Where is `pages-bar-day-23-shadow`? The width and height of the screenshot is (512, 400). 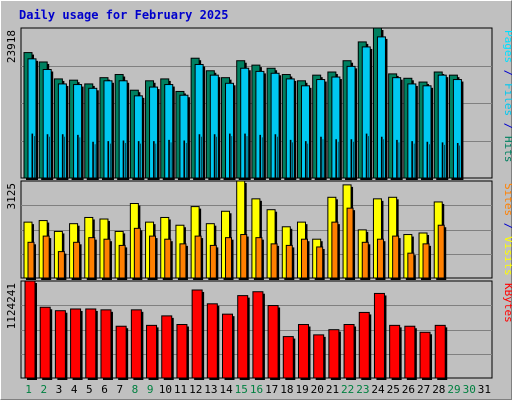
pages-bar-day-23-shadow is located at coordinates (368, 158).